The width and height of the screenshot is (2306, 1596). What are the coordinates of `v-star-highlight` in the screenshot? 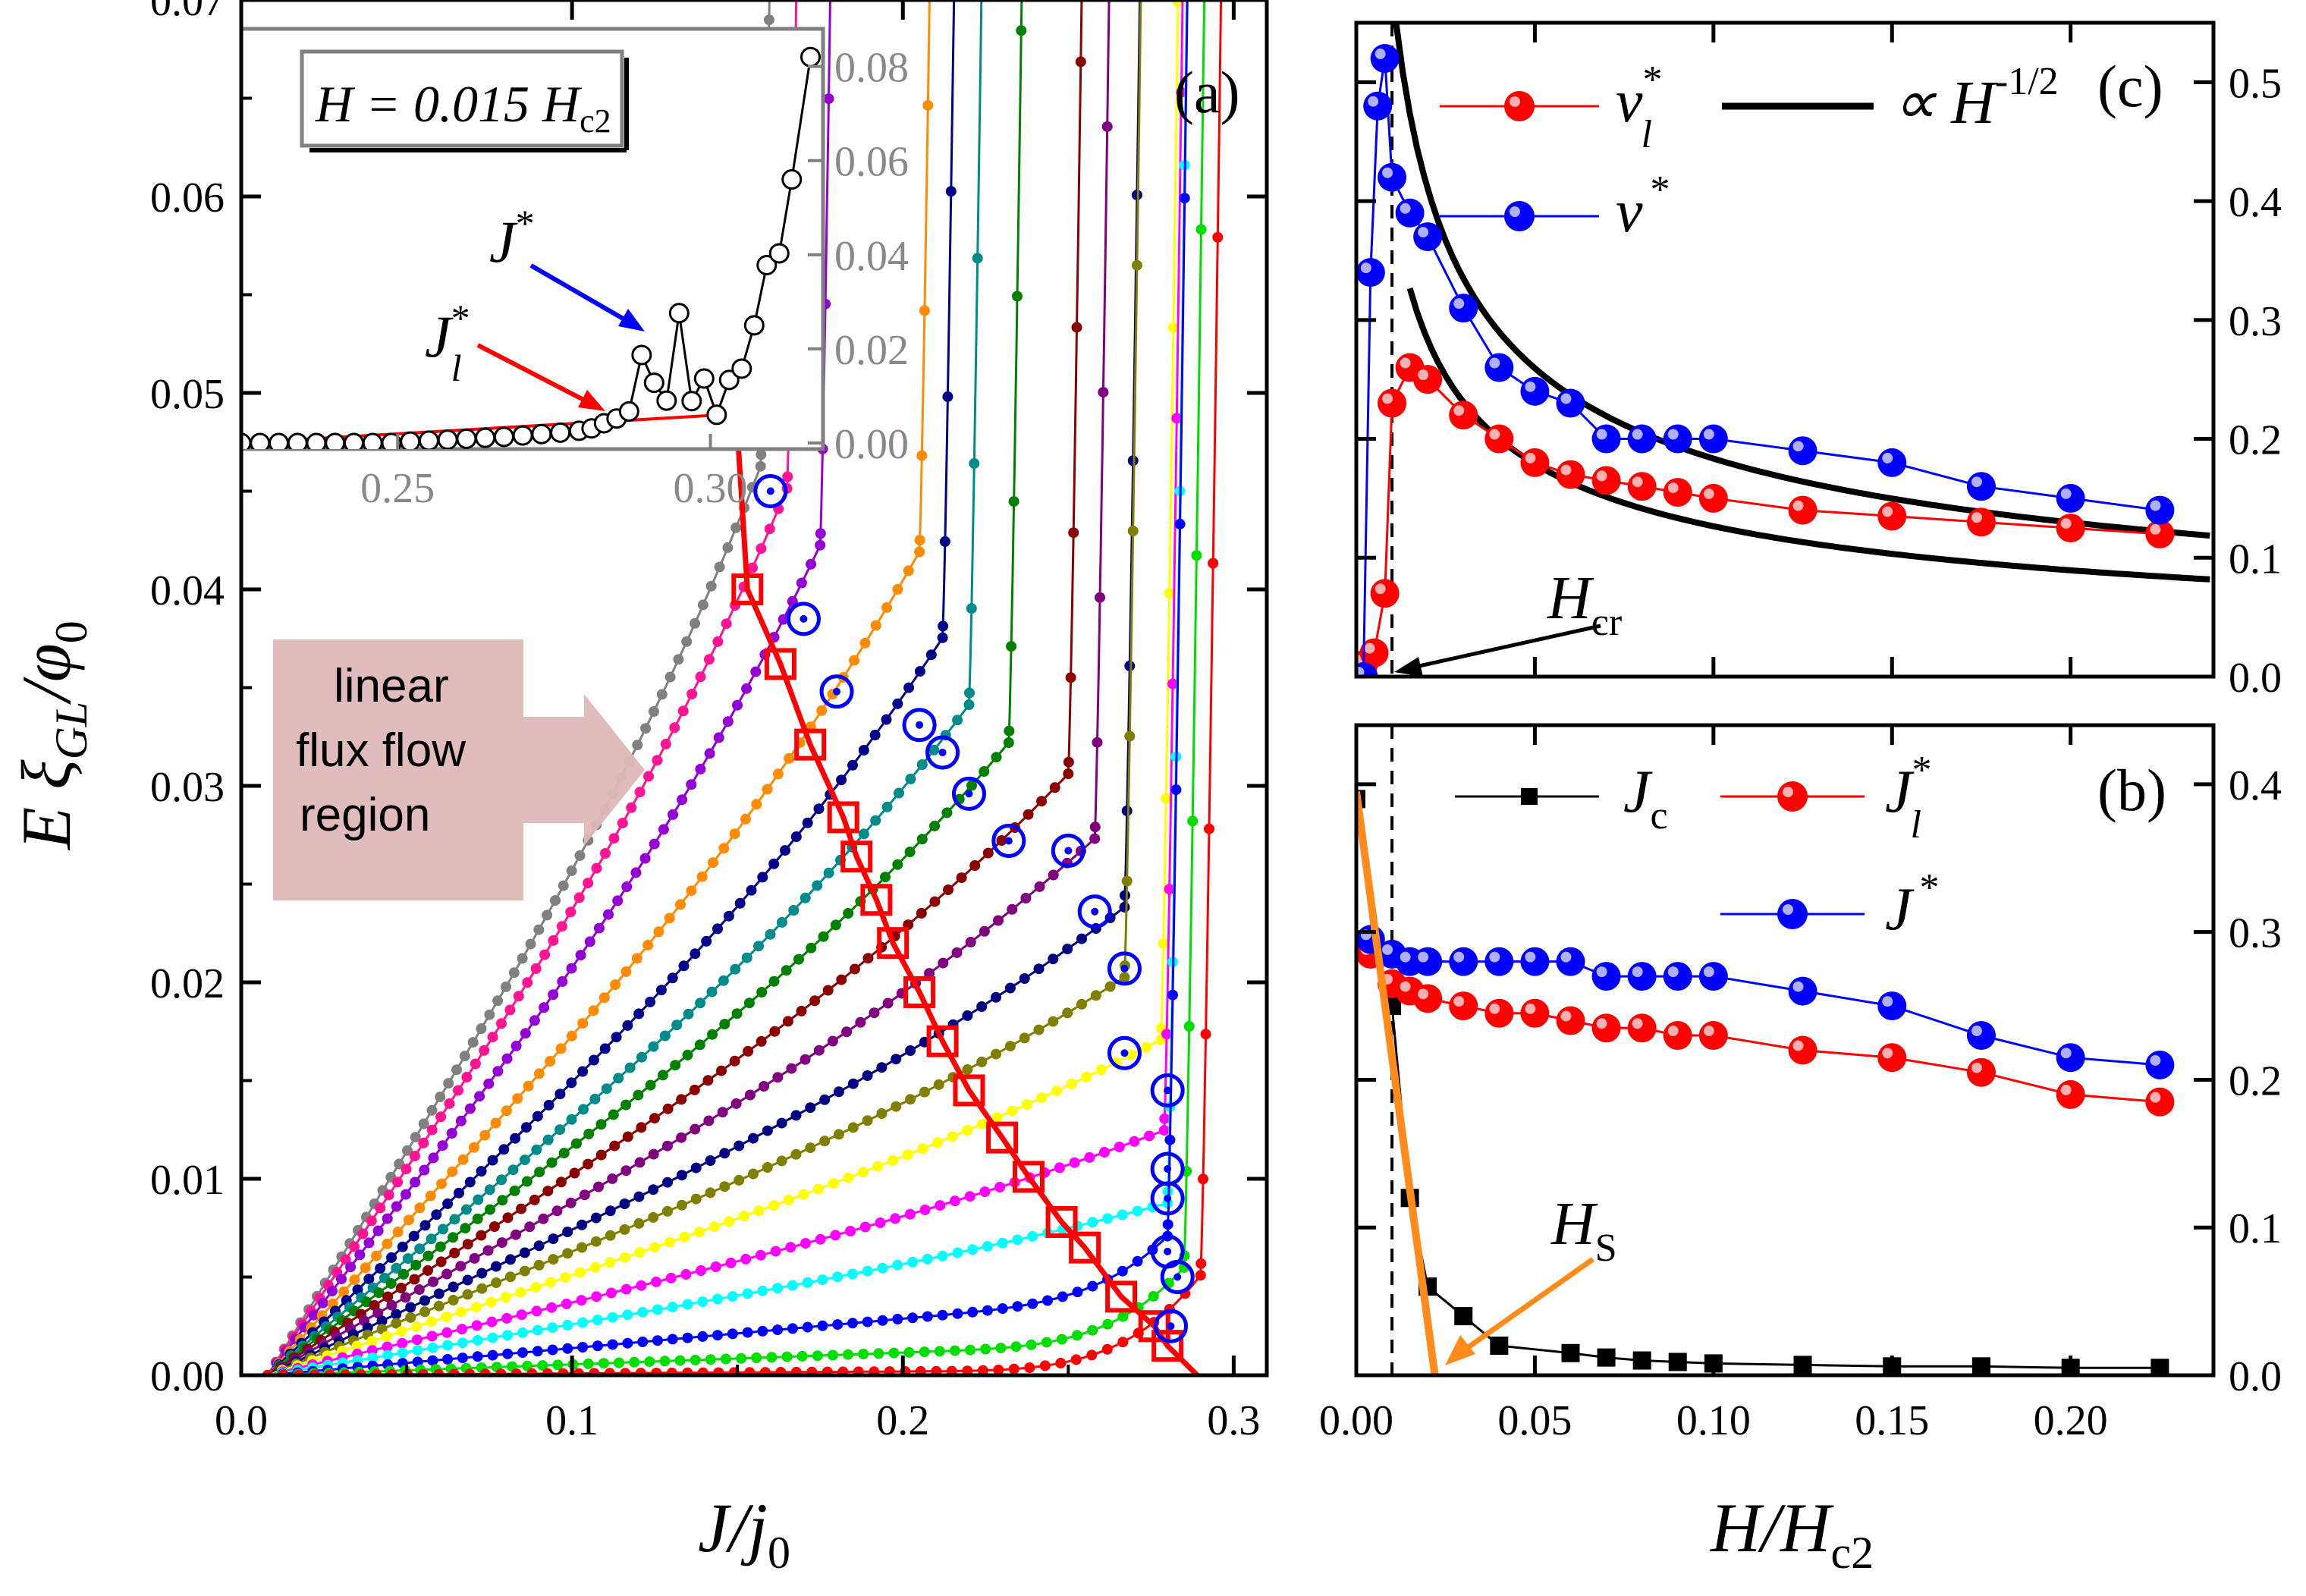 It's located at (2155, 505).